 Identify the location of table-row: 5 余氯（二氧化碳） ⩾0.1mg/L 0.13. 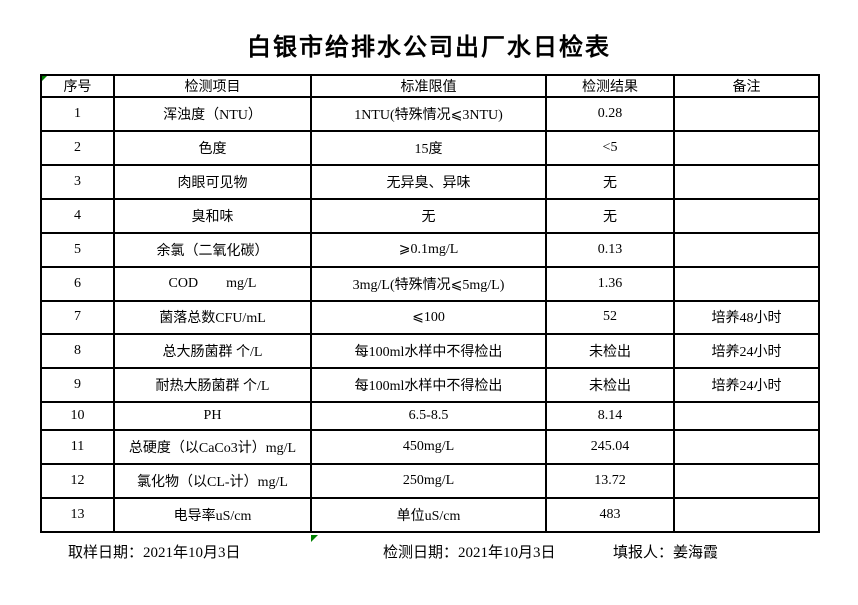
(430, 249).